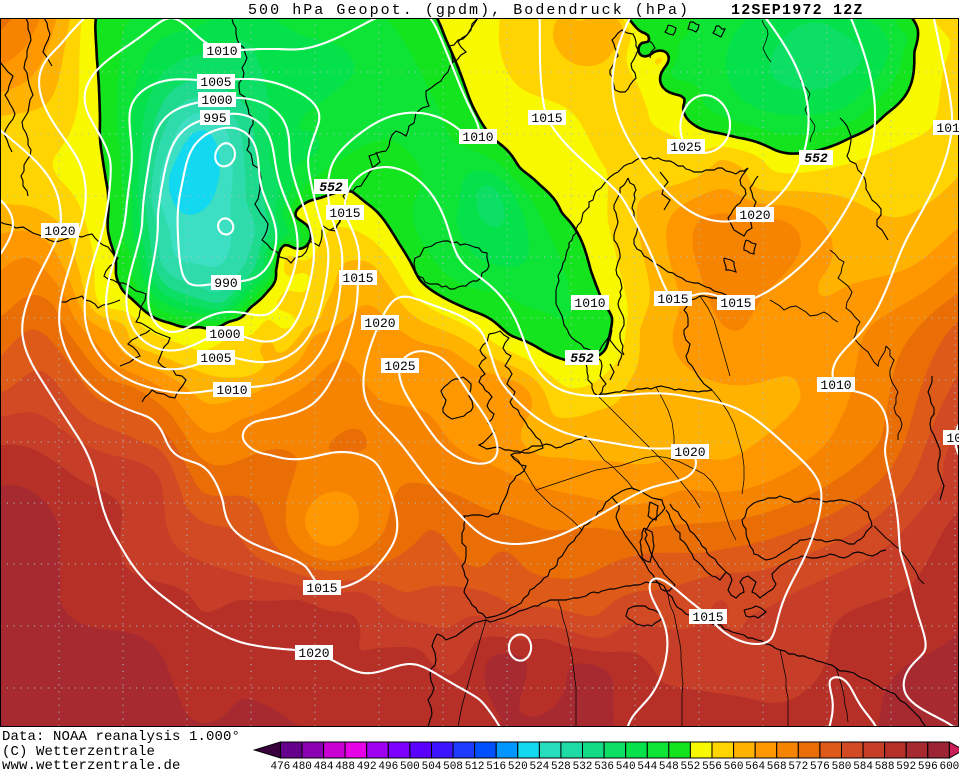  I want to click on svg-text: 556, so click(712, 765).